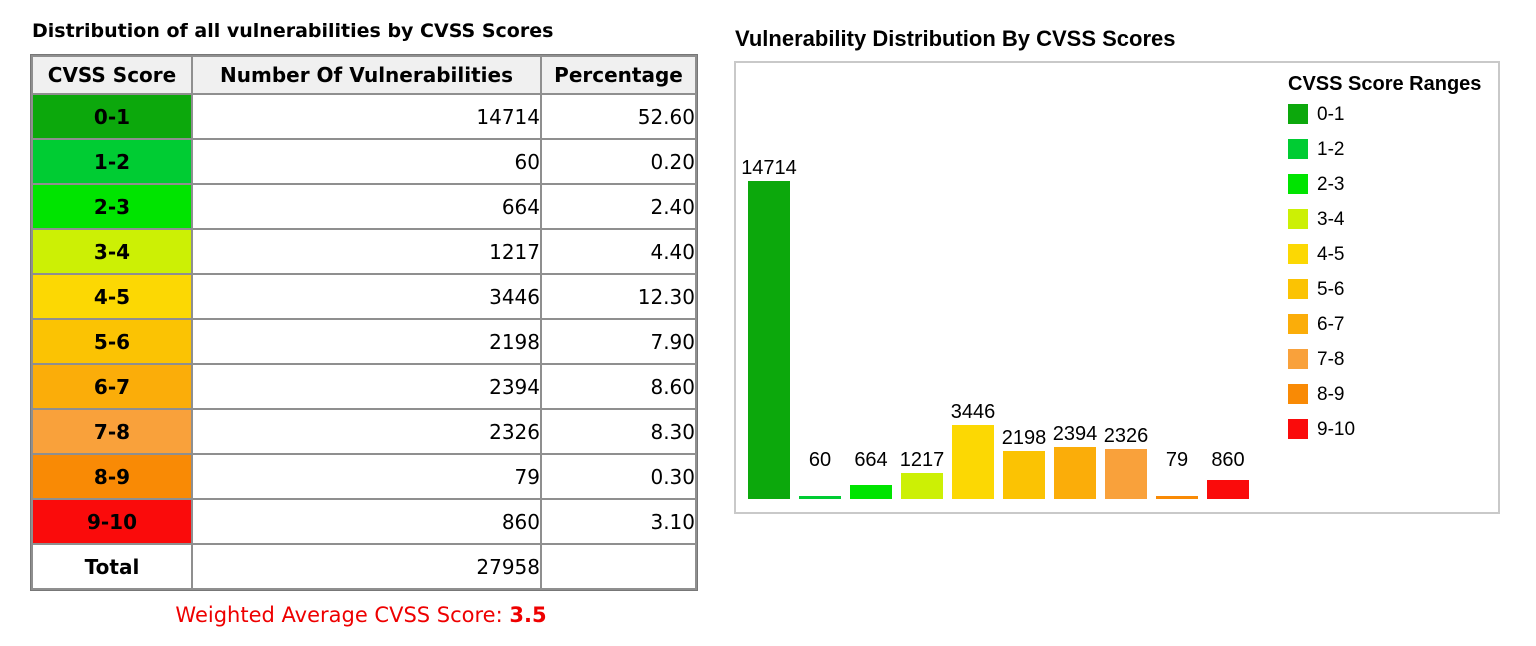  What do you see at coordinates (1024, 438) in the screenshot?
I see `bar-value-label: 2198` at bounding box center [1024, 438].